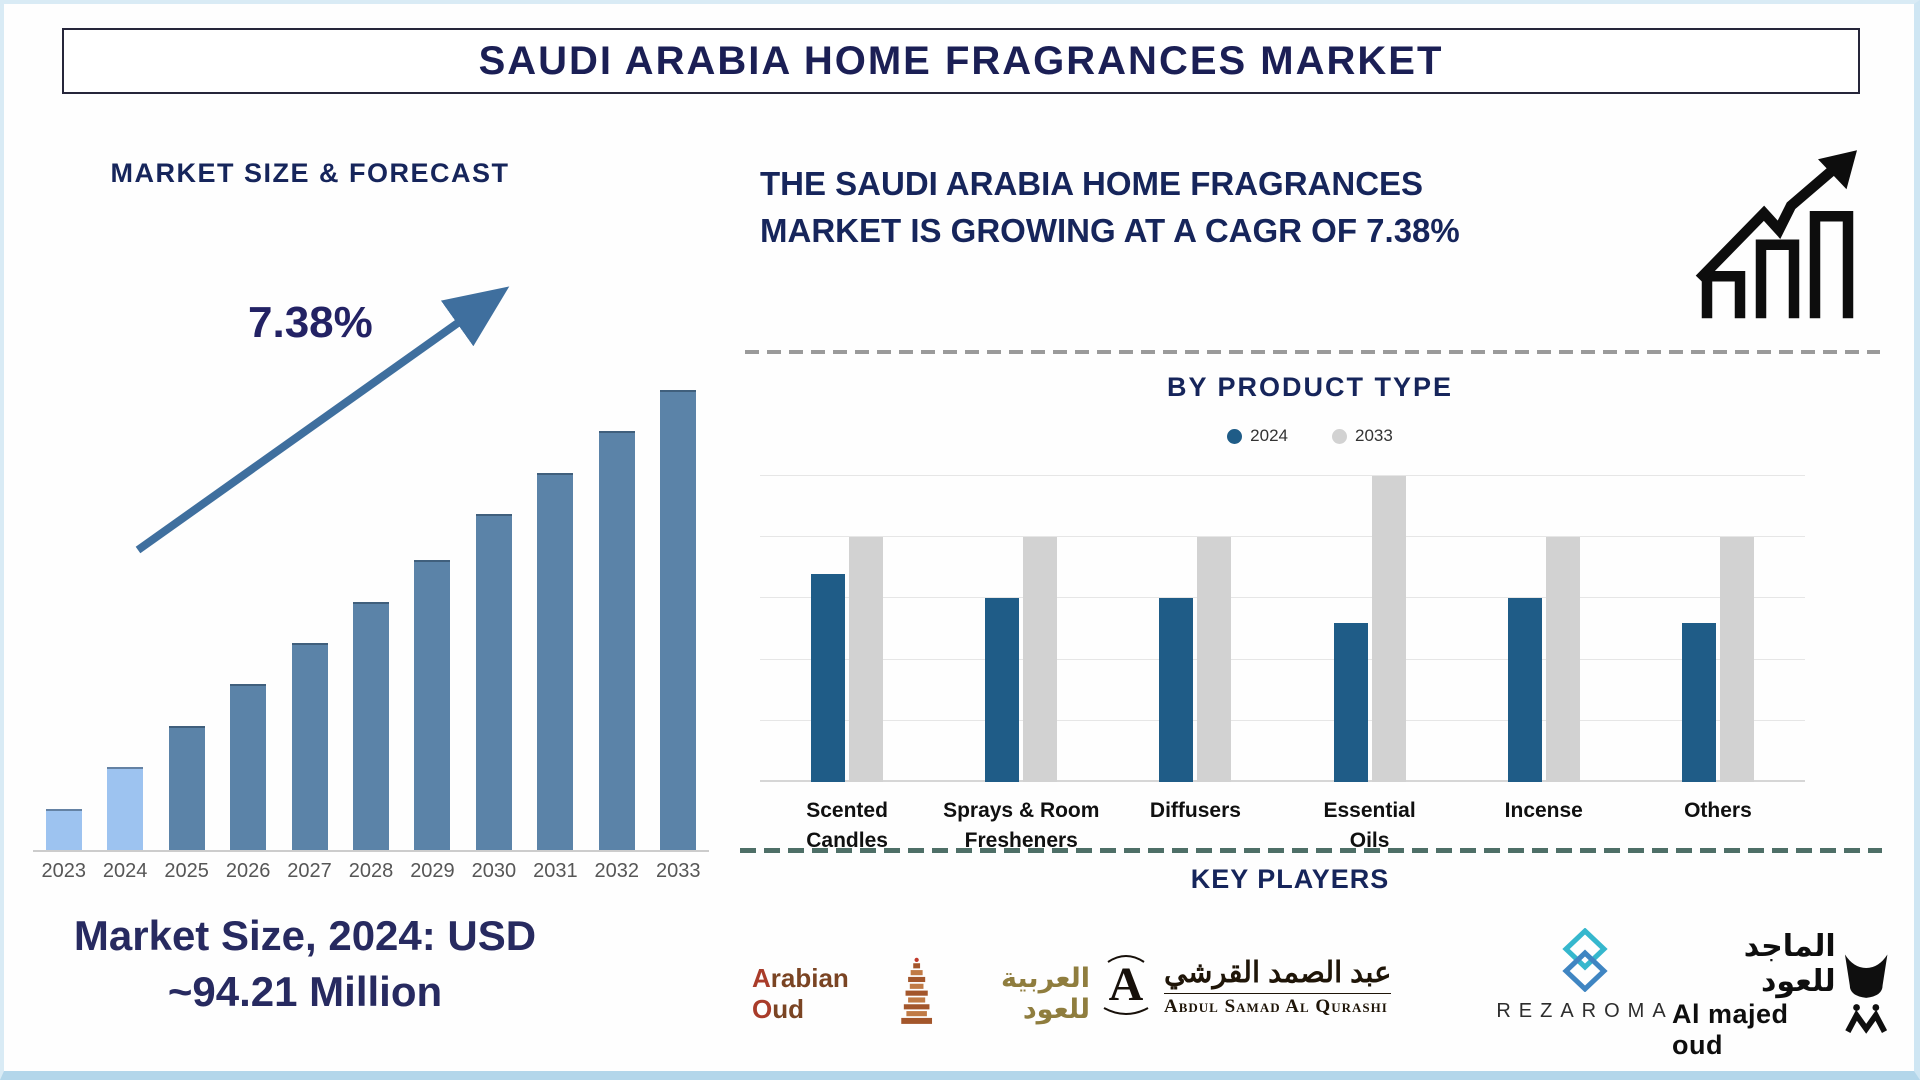 The width and height of the screenshot is (1920, 1080). What do you see at coordinates (917, 990) in the screenshot?
I see `arabian-oud-tower-icon` at bounding box center [917, 990].